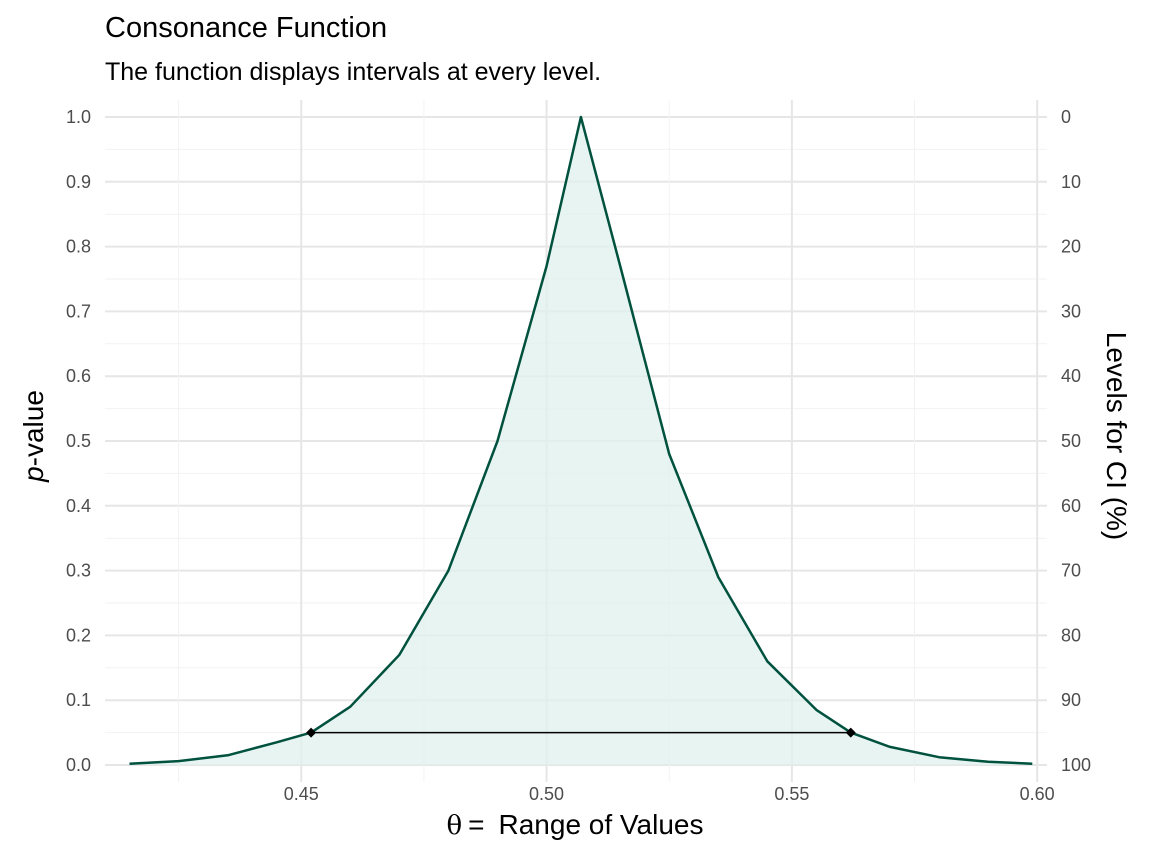 This screenshot has width=1152, height=864. I want to click on y-tick-label: 0.6, so click(78, 376).